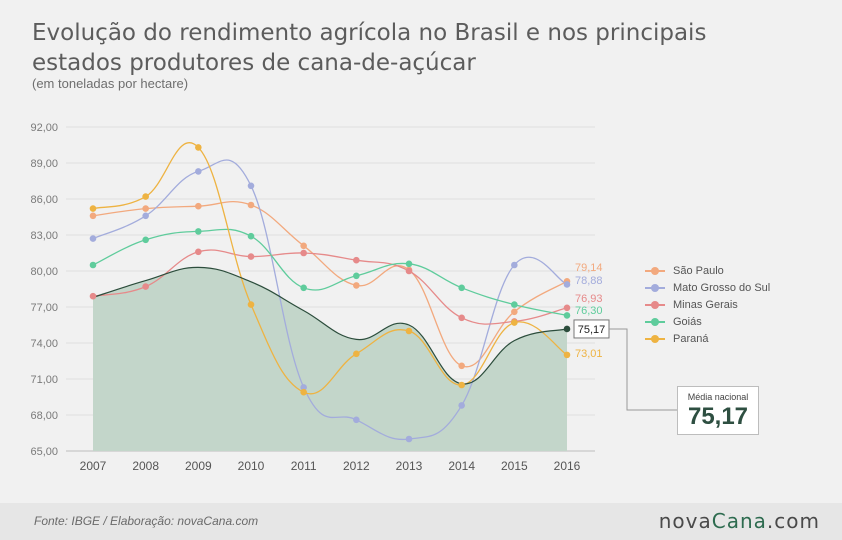 This screenshot has width=842, height=540. I want to click on novacana-logo: novaCana.com, so click(739, 521).